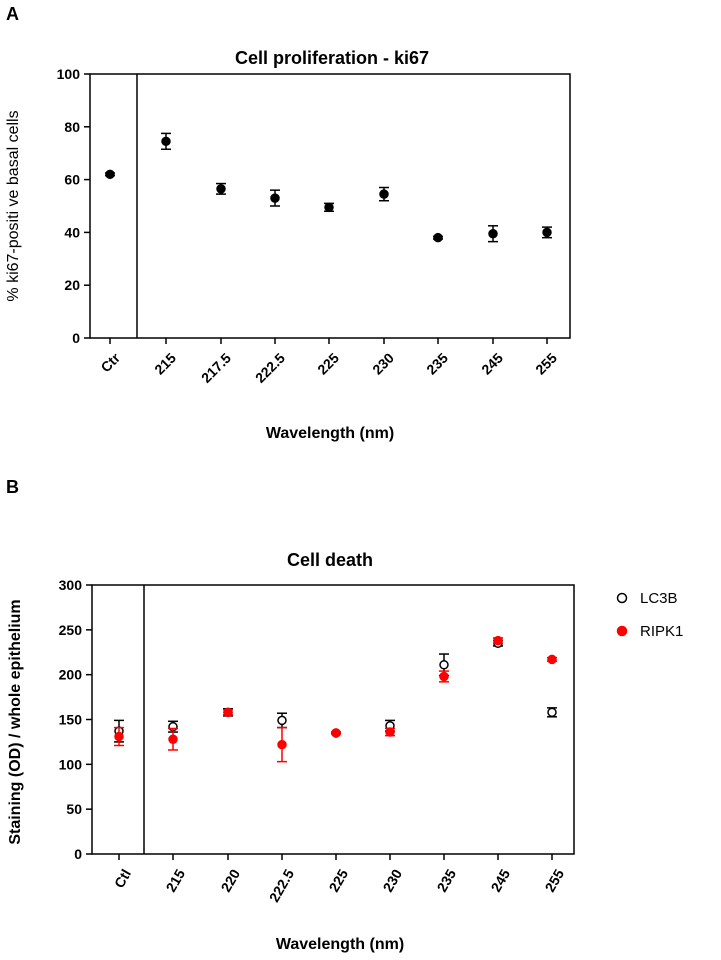 This screenshot has height=960, width=721. I want to click on chart-a-x-tick-label: 245, so click(492, 364).